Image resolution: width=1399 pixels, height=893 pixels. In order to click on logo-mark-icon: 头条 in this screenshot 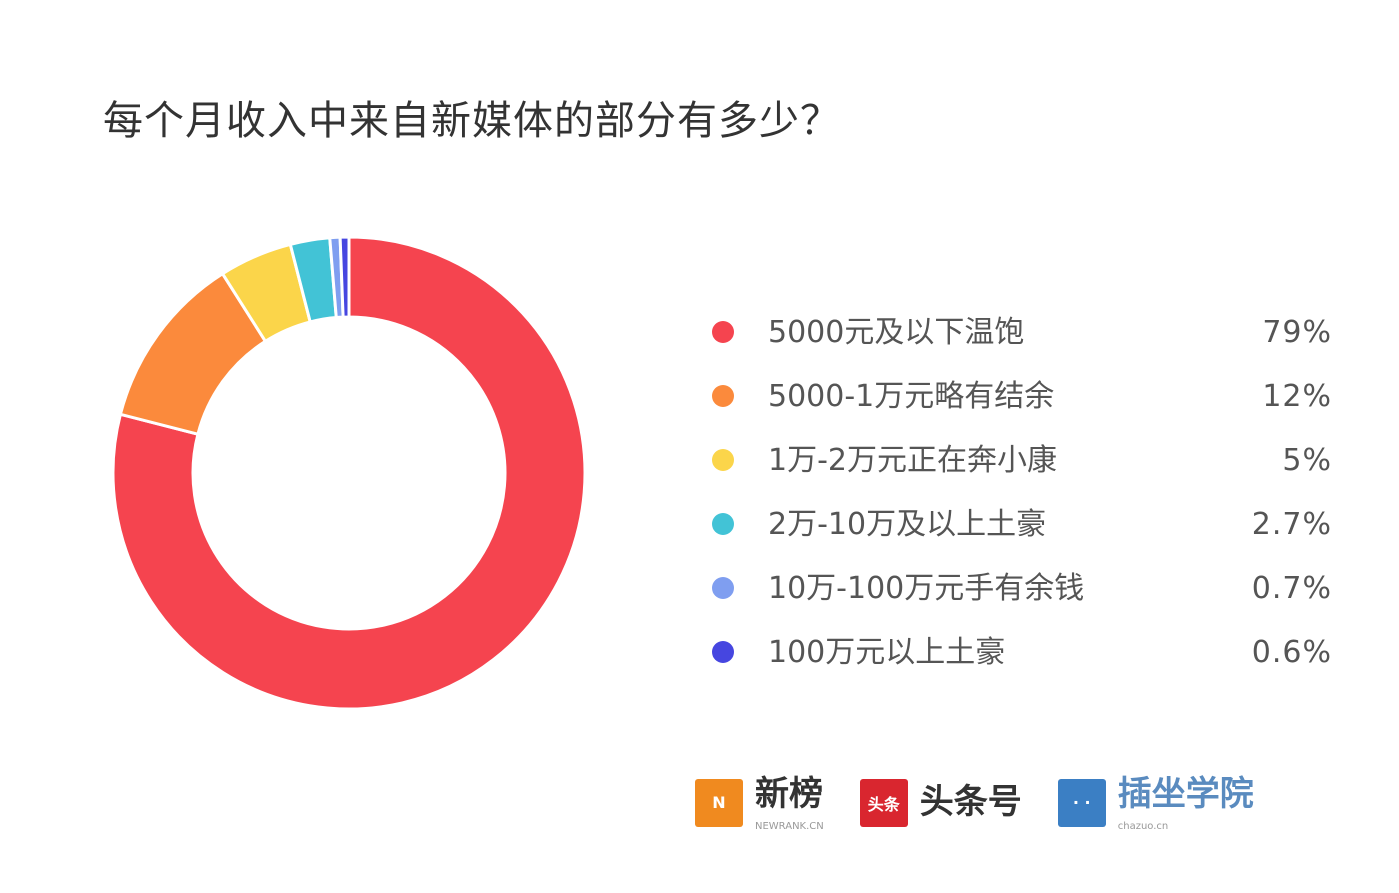, I will do `click(883, 802)`.